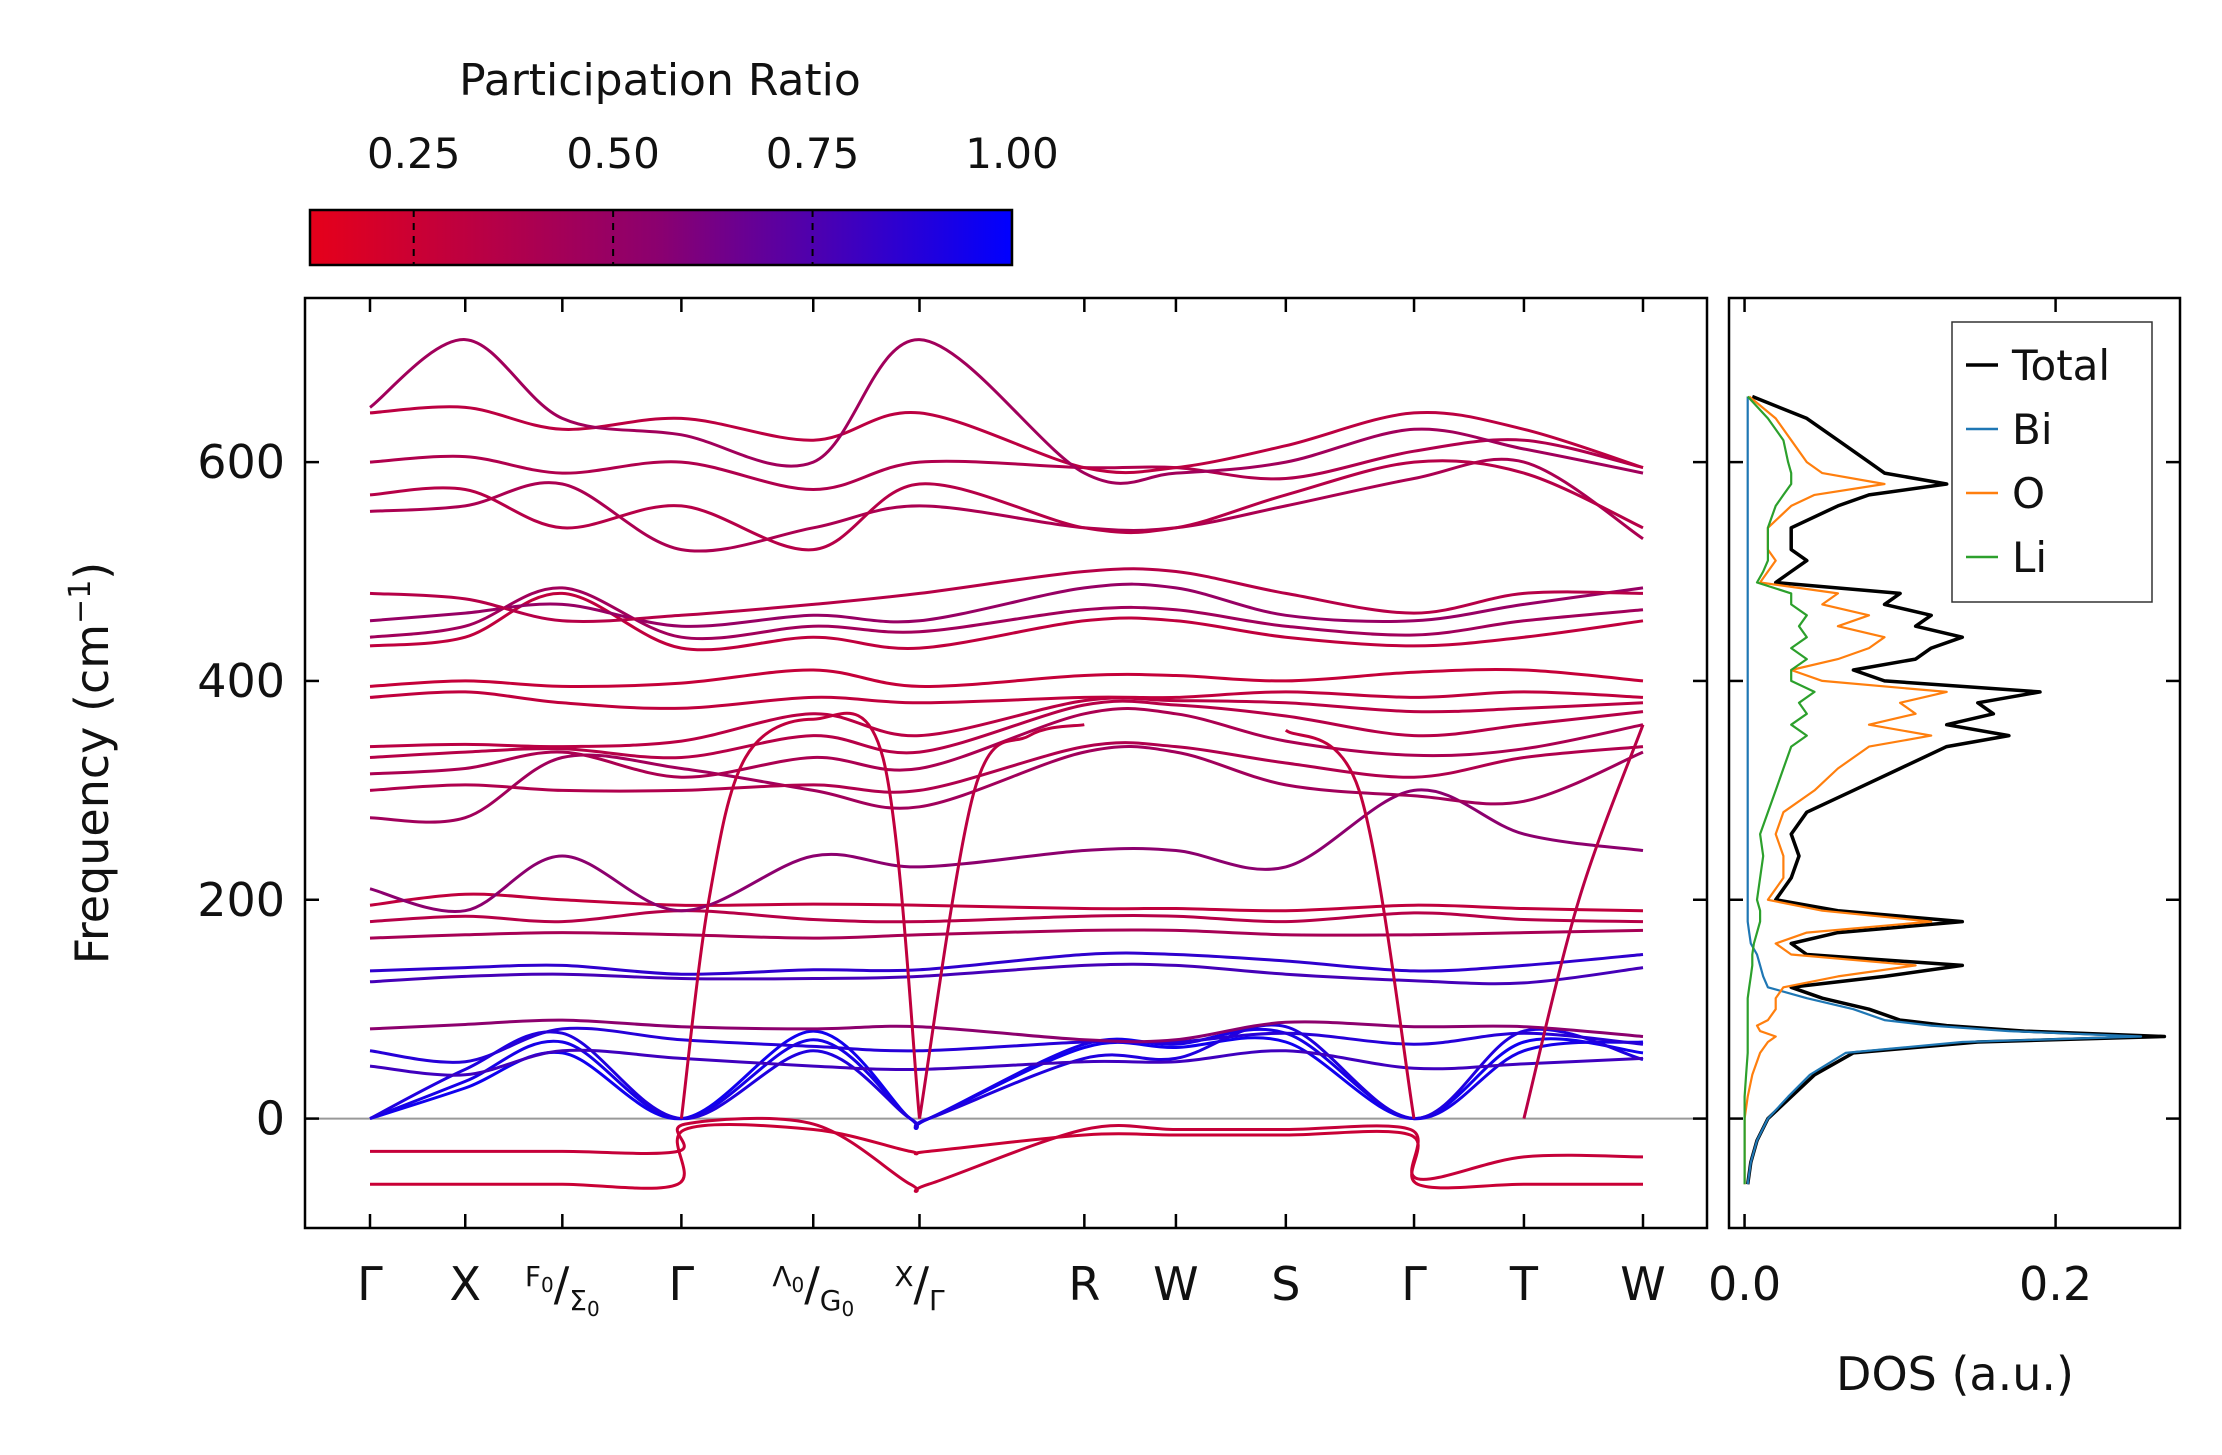 The height and width of the screenshot is (1455, 2222). What do you see at coordinates (2028, 493) in the screenshot?
I see `legend-label-o: O` at bounding box center [2028, 493].